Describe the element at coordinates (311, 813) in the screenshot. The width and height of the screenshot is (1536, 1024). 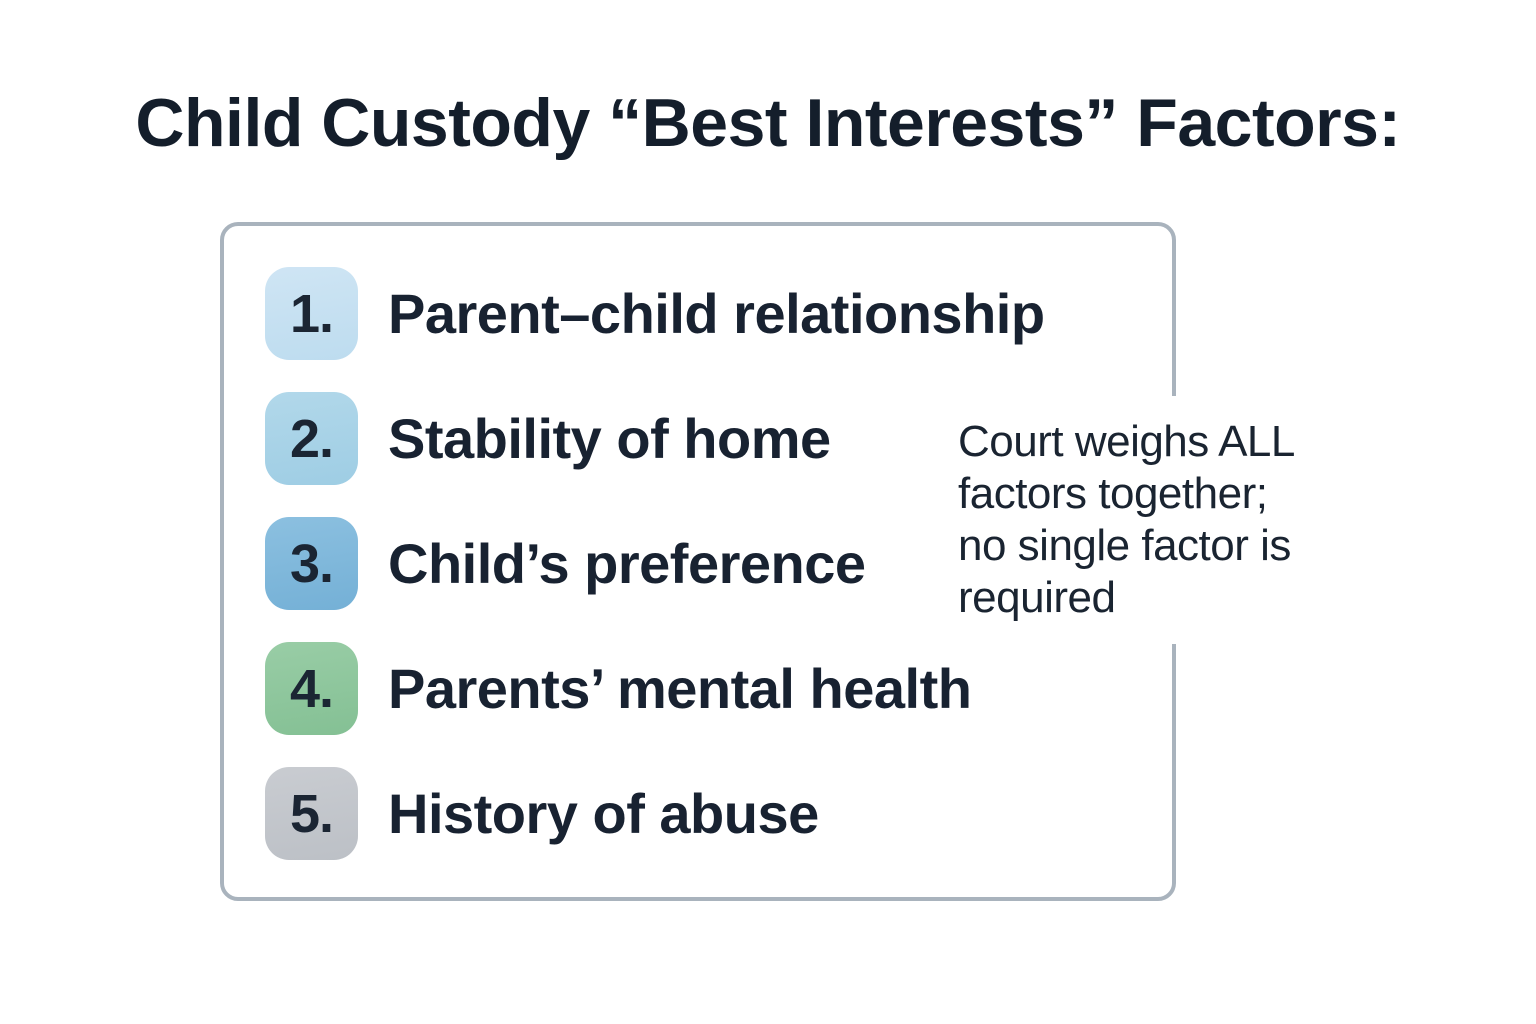
I see `factor-number-badge-5: 5.` at that location.